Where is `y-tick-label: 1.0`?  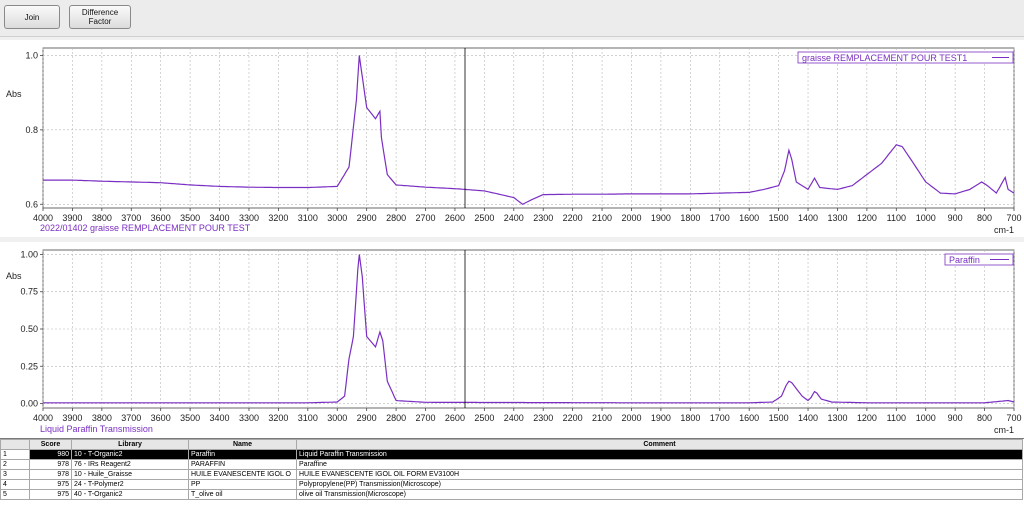 y-tick-label: 1.0 is located at coordinates (31, 55).